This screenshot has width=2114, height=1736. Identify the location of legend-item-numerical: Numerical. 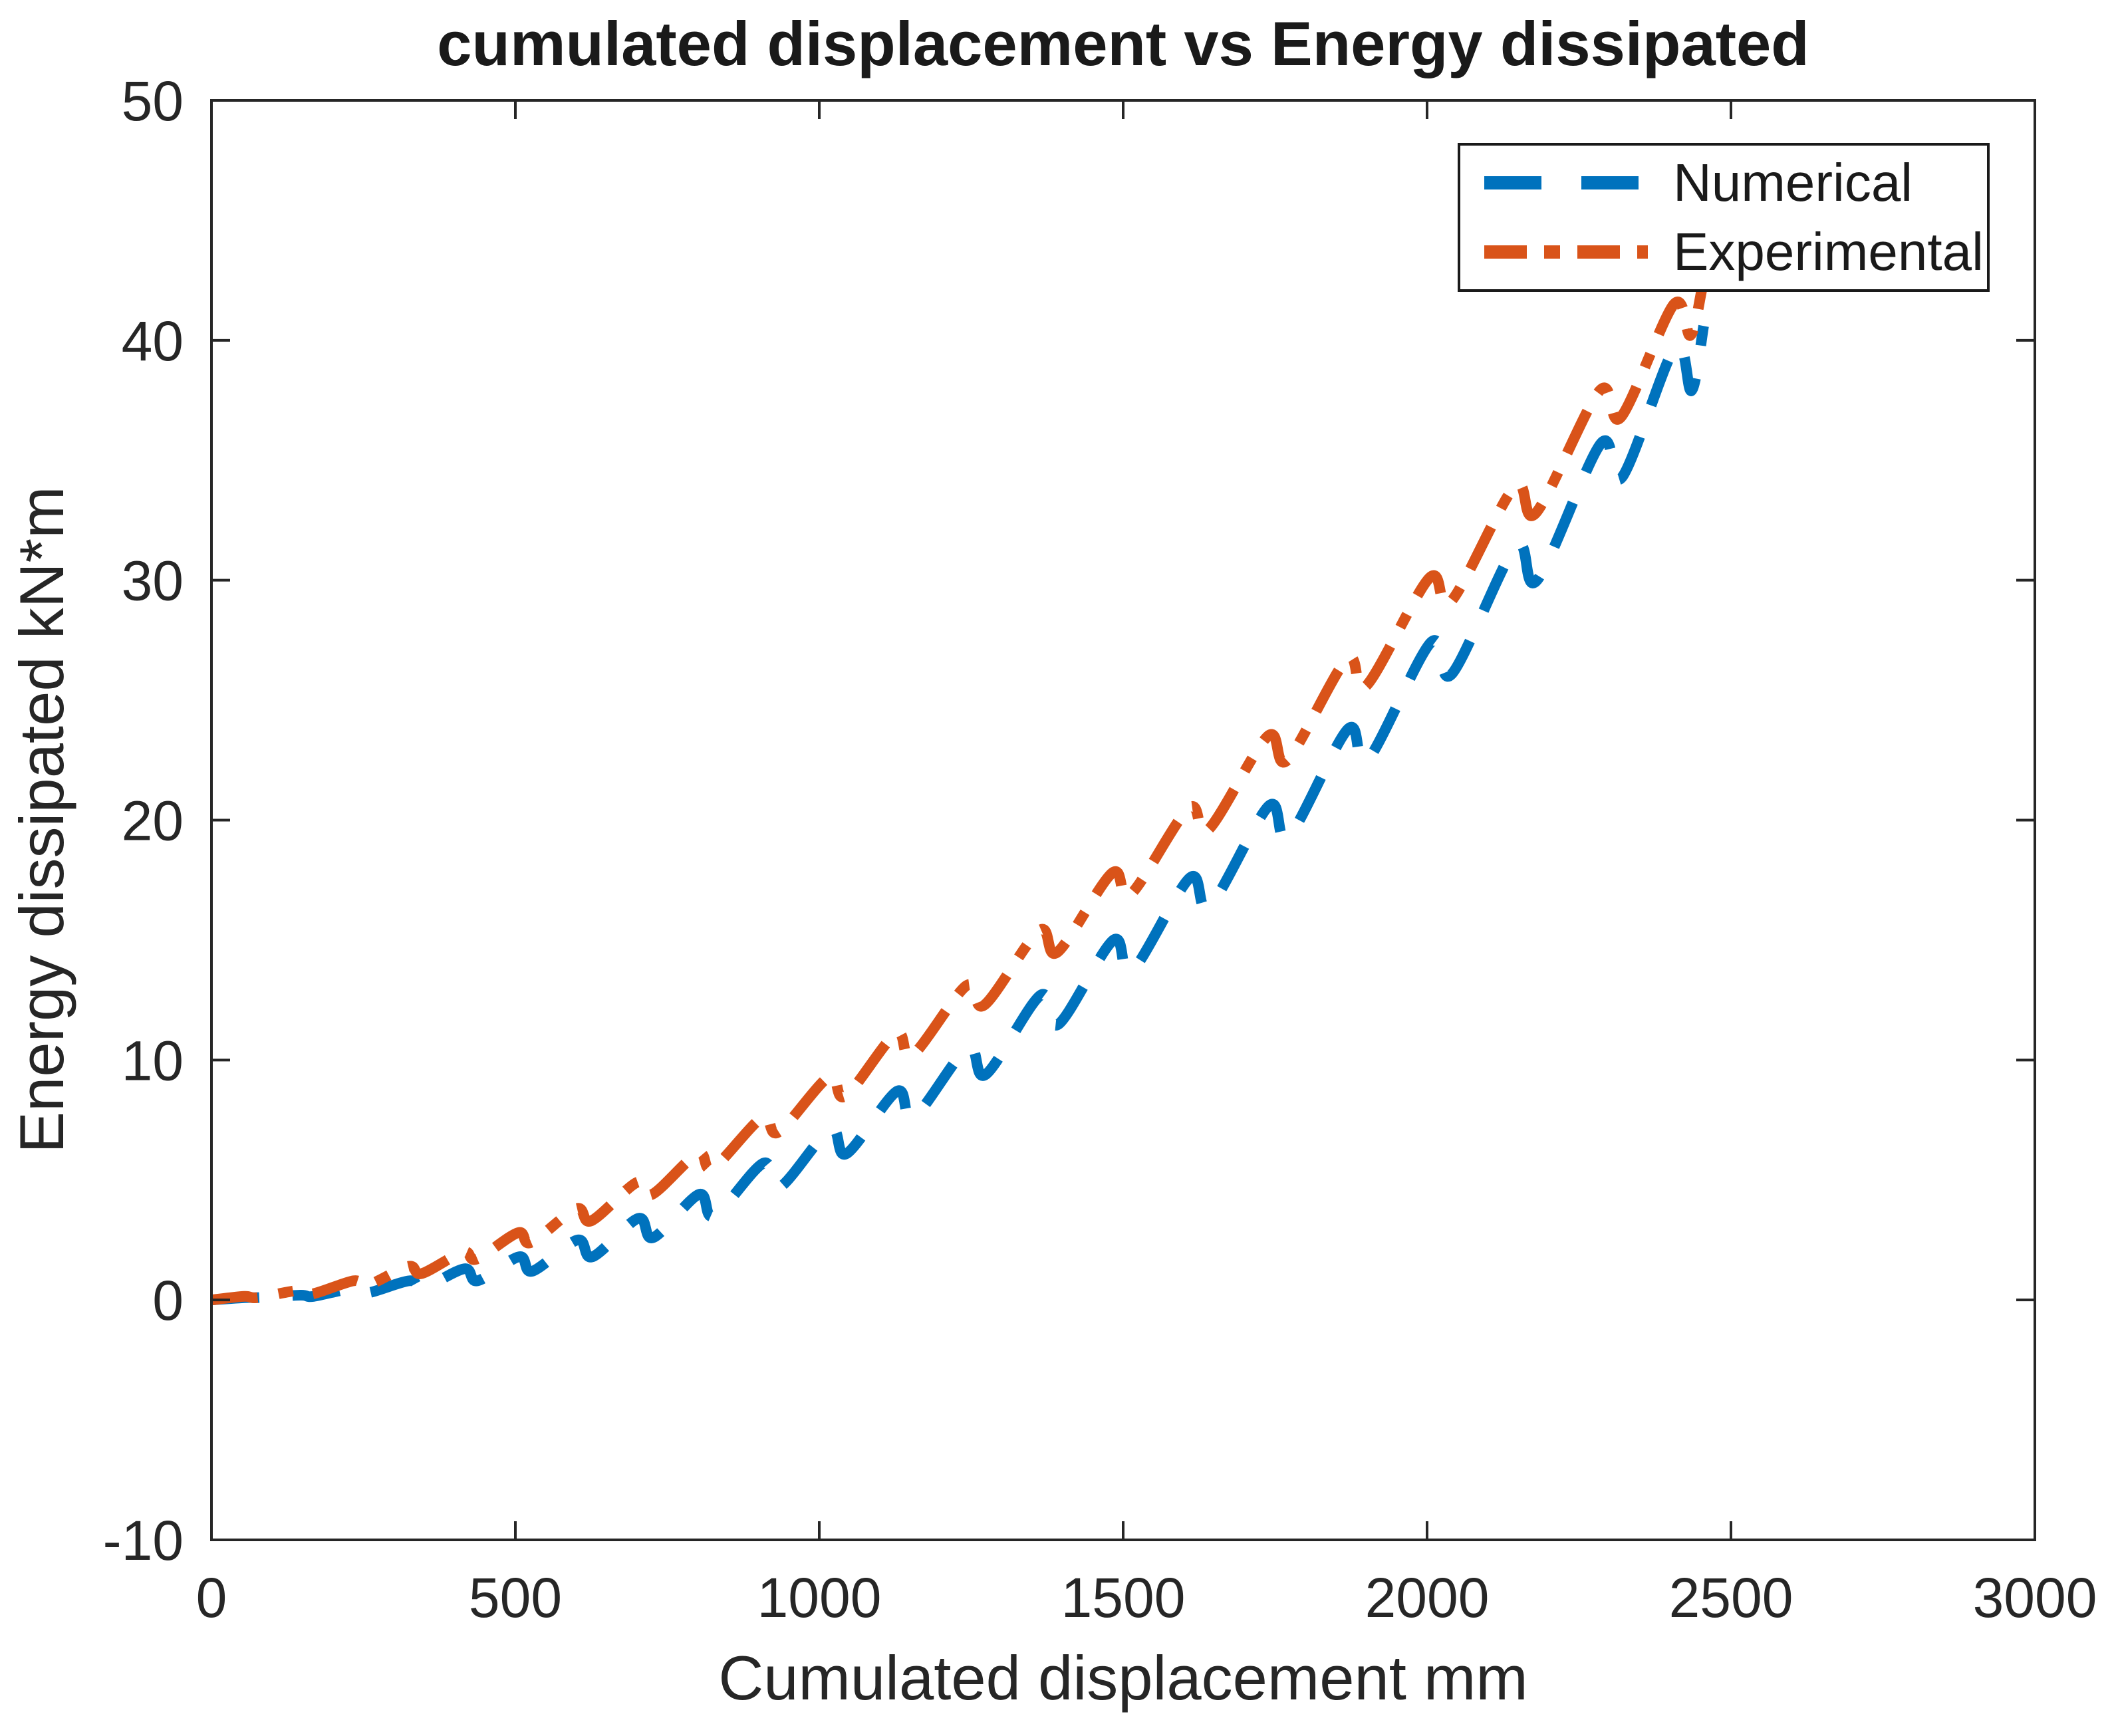
(1735, 182).